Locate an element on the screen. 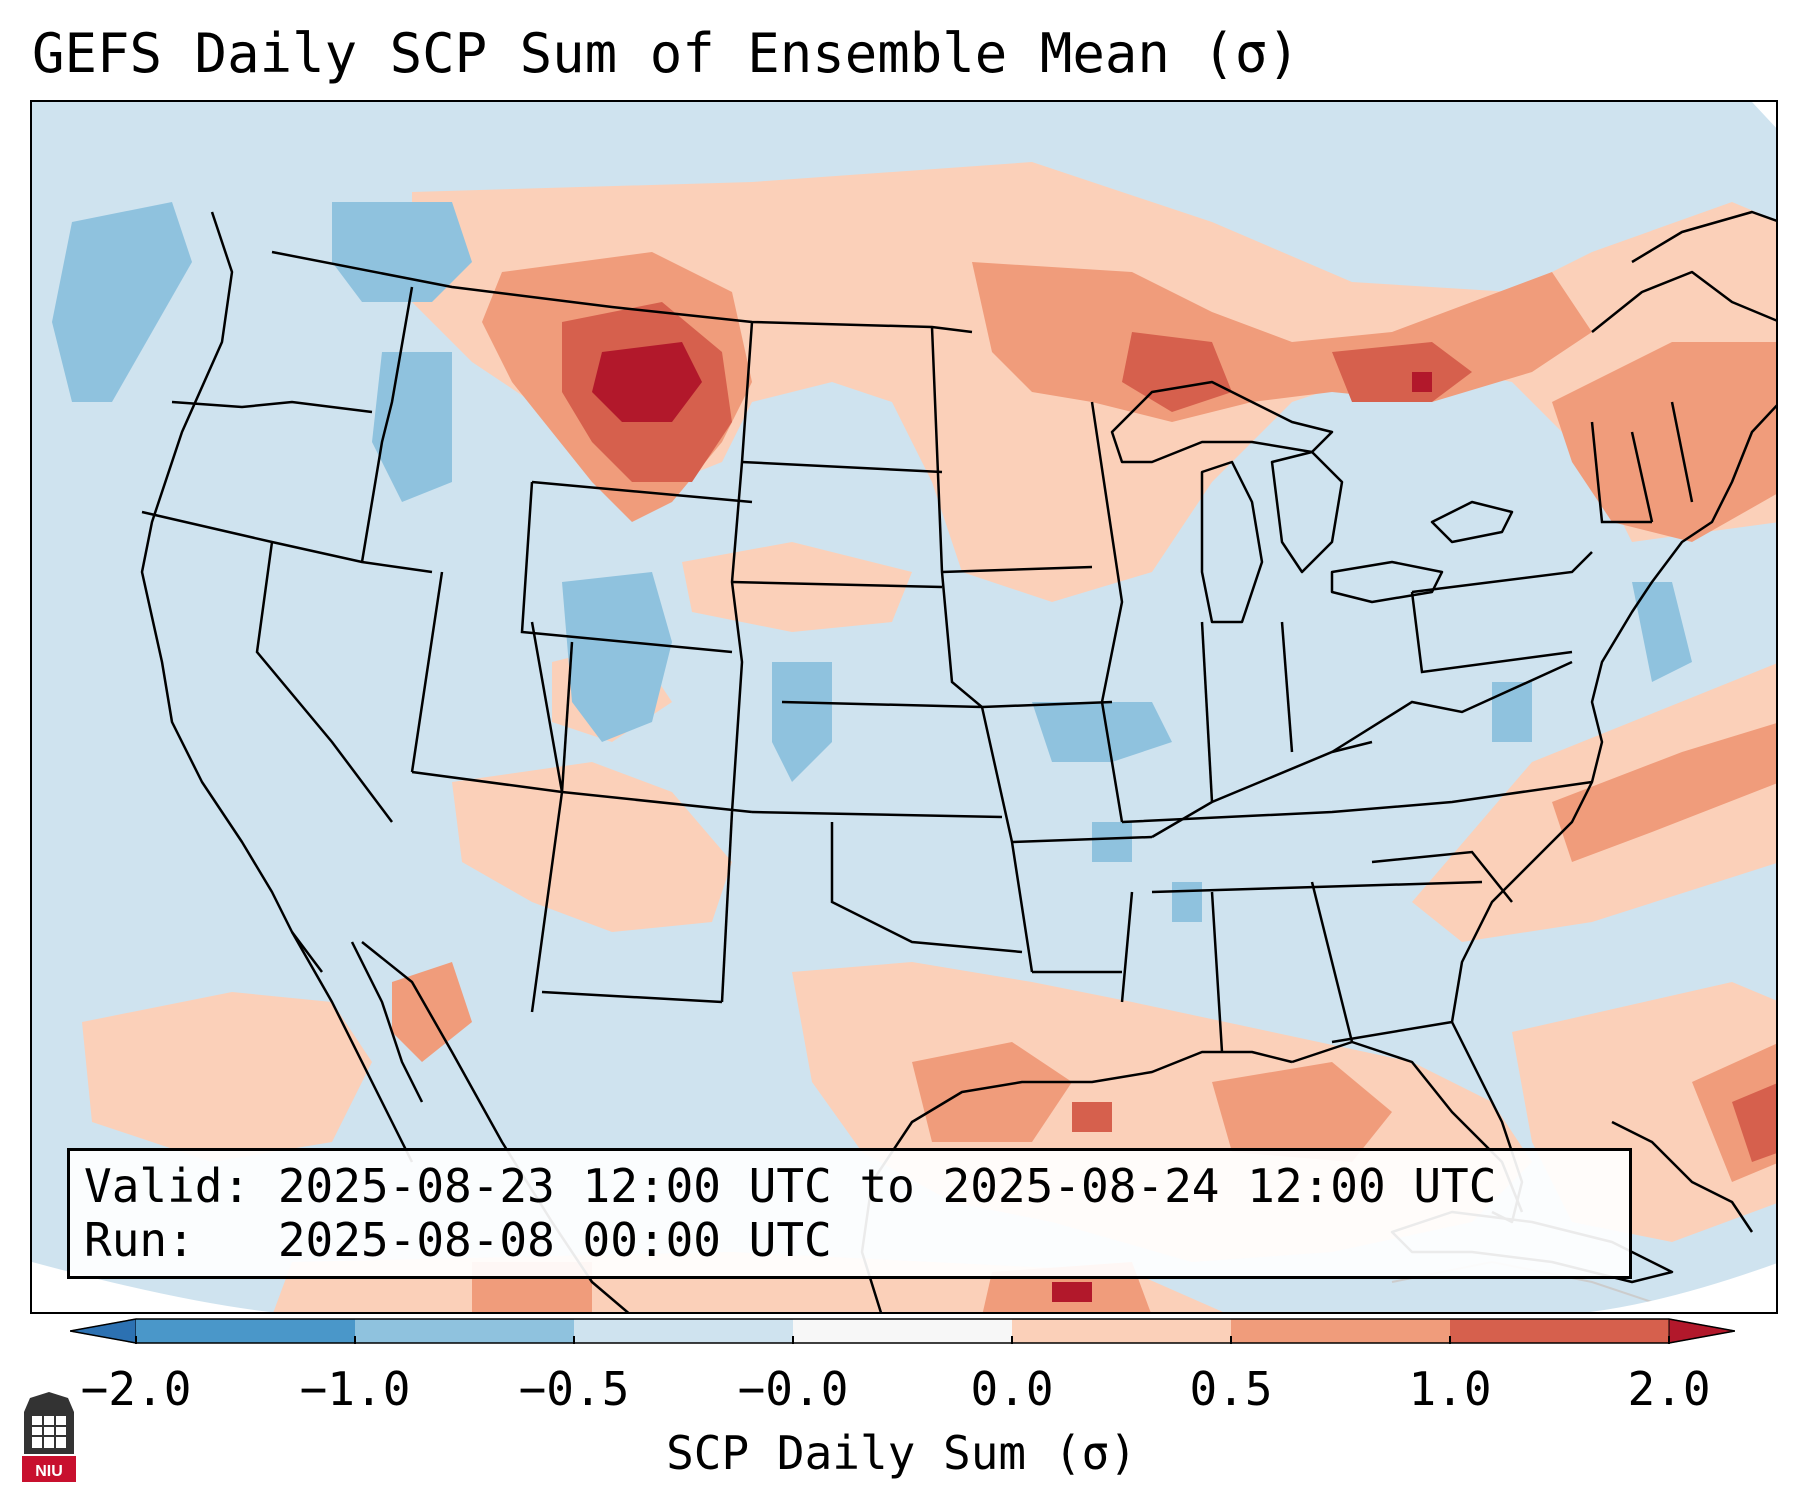 Image resolution: width=1803 pixels, height=1506 pixels. colorbar-label: SCP Daily Sum (σ) is located at coordinates (901, 1453).